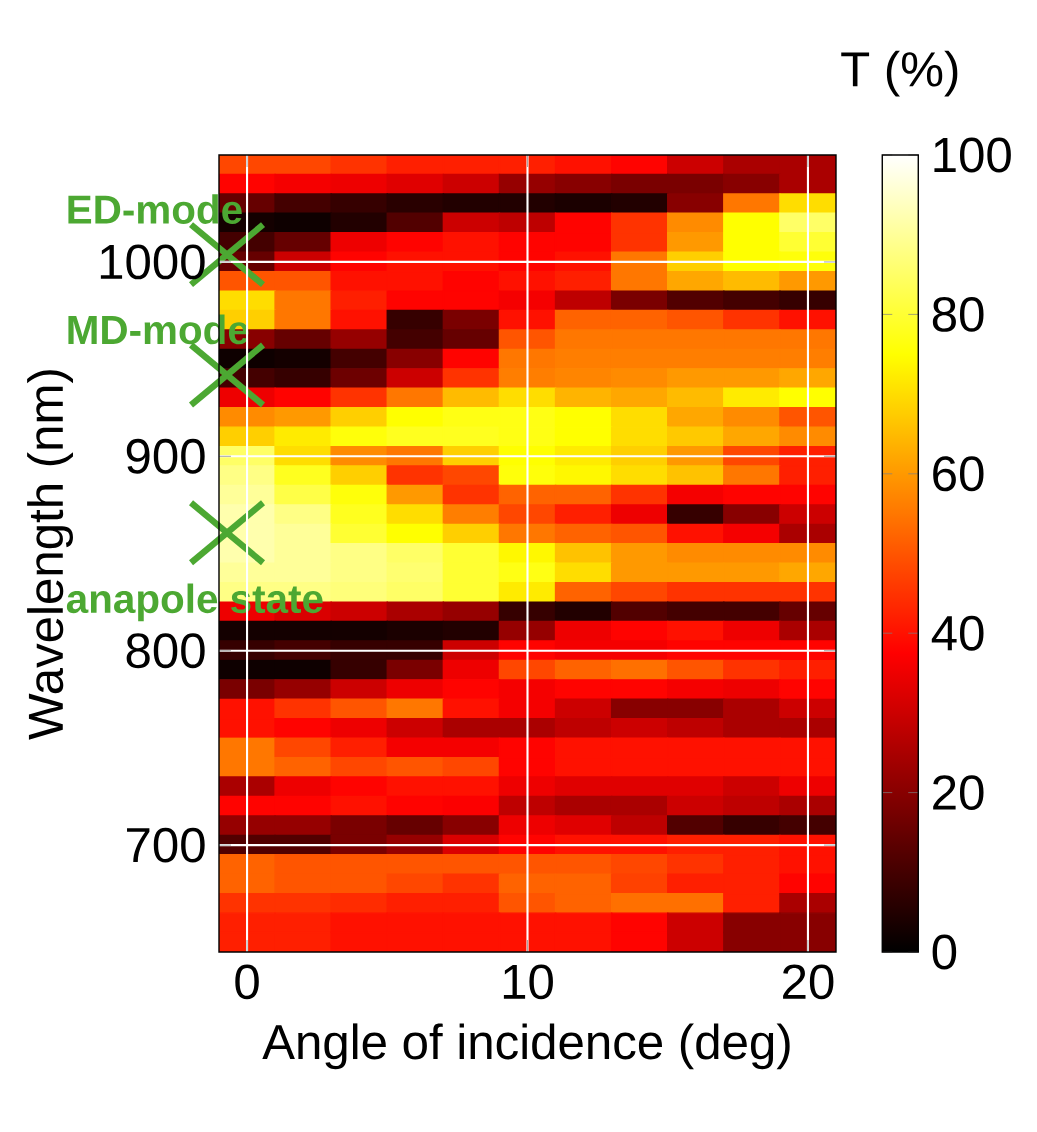 The image size is (1037, 1132). Describe the element at coordinates (166, 845) in the screenshot. I see `y-tick-label: 700` at that location.